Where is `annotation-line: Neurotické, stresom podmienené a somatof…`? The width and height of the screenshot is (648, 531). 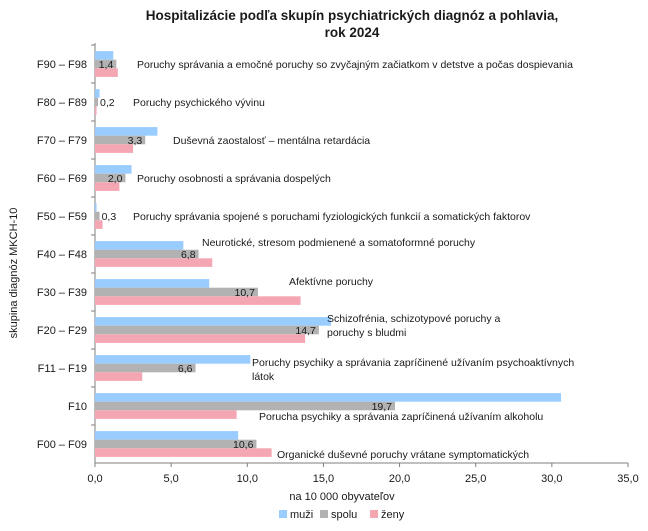
annotation-line: Neurotické, stresom podmienené a somatof… is located at coordinates (339, 243).